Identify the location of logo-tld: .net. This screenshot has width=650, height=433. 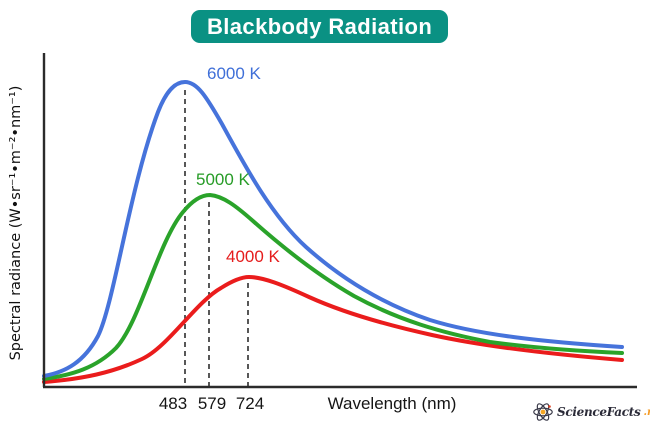
(646, 412).